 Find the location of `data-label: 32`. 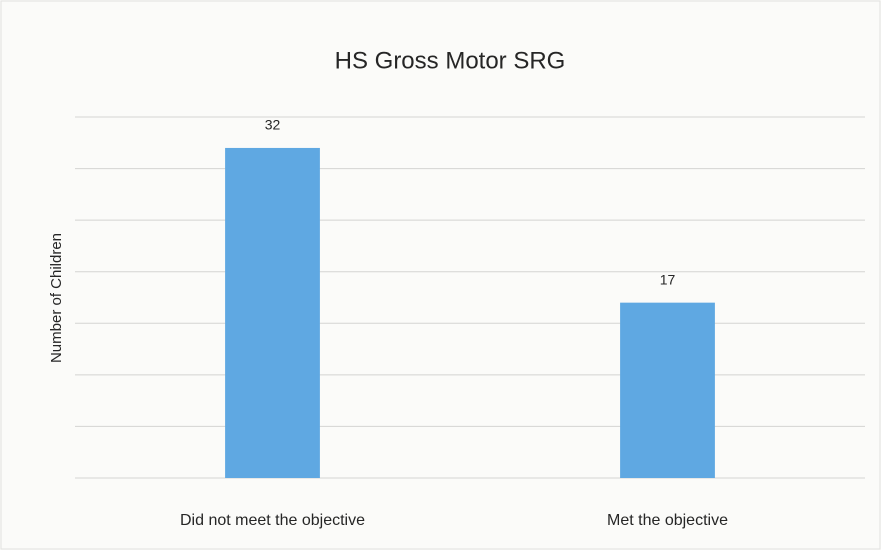

data-label: 32 is located at coordinates (273, 125).